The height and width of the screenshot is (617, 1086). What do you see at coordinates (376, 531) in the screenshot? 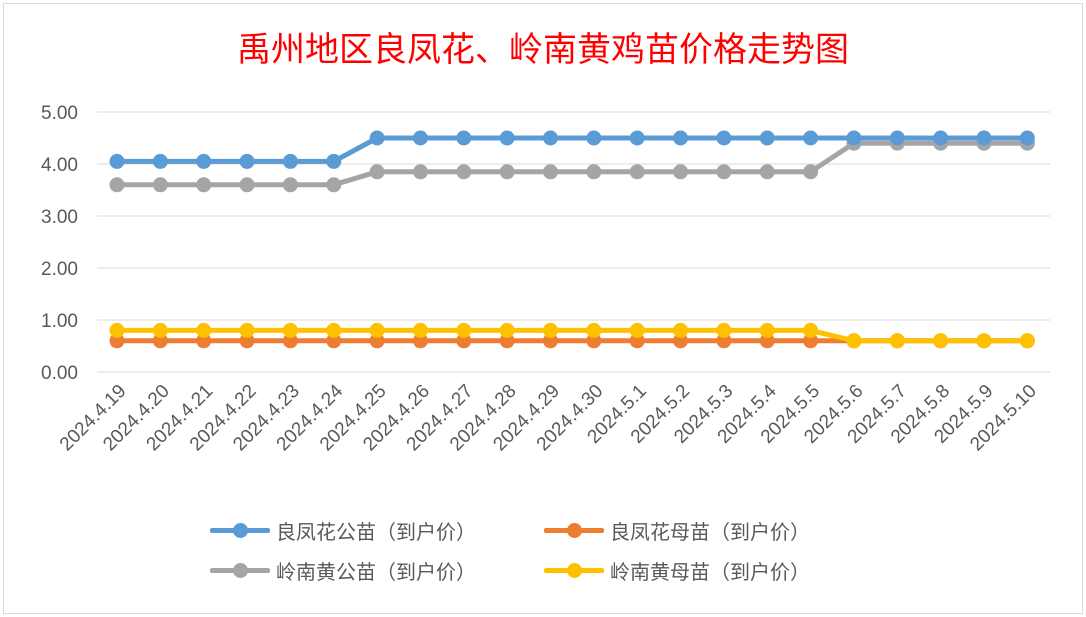
I see `legend-label: 良凤花公苗（到户价）` at bounding box center [376, 531].